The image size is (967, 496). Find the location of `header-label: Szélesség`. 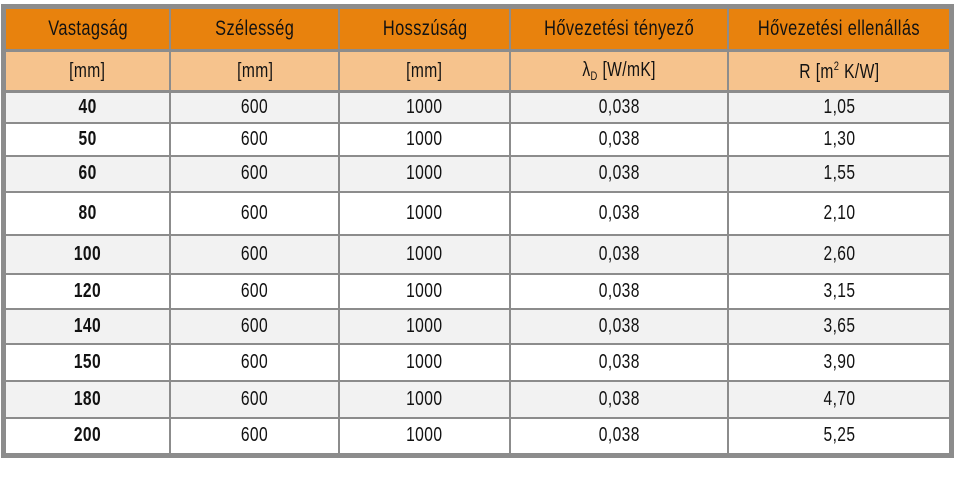

header-label: Szélesség is located at coordinates (255, 28).